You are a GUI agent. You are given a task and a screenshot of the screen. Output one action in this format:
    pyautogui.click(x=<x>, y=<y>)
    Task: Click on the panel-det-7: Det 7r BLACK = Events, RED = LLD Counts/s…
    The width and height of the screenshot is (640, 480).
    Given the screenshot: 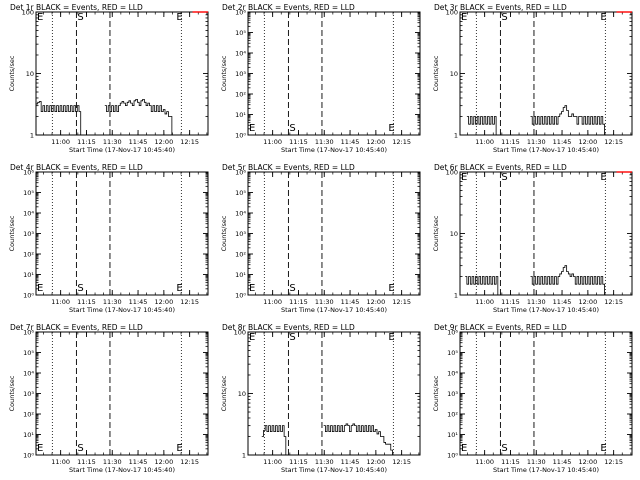 What is the action you would take?
    pyautogui.click(x=108, y=398)
    